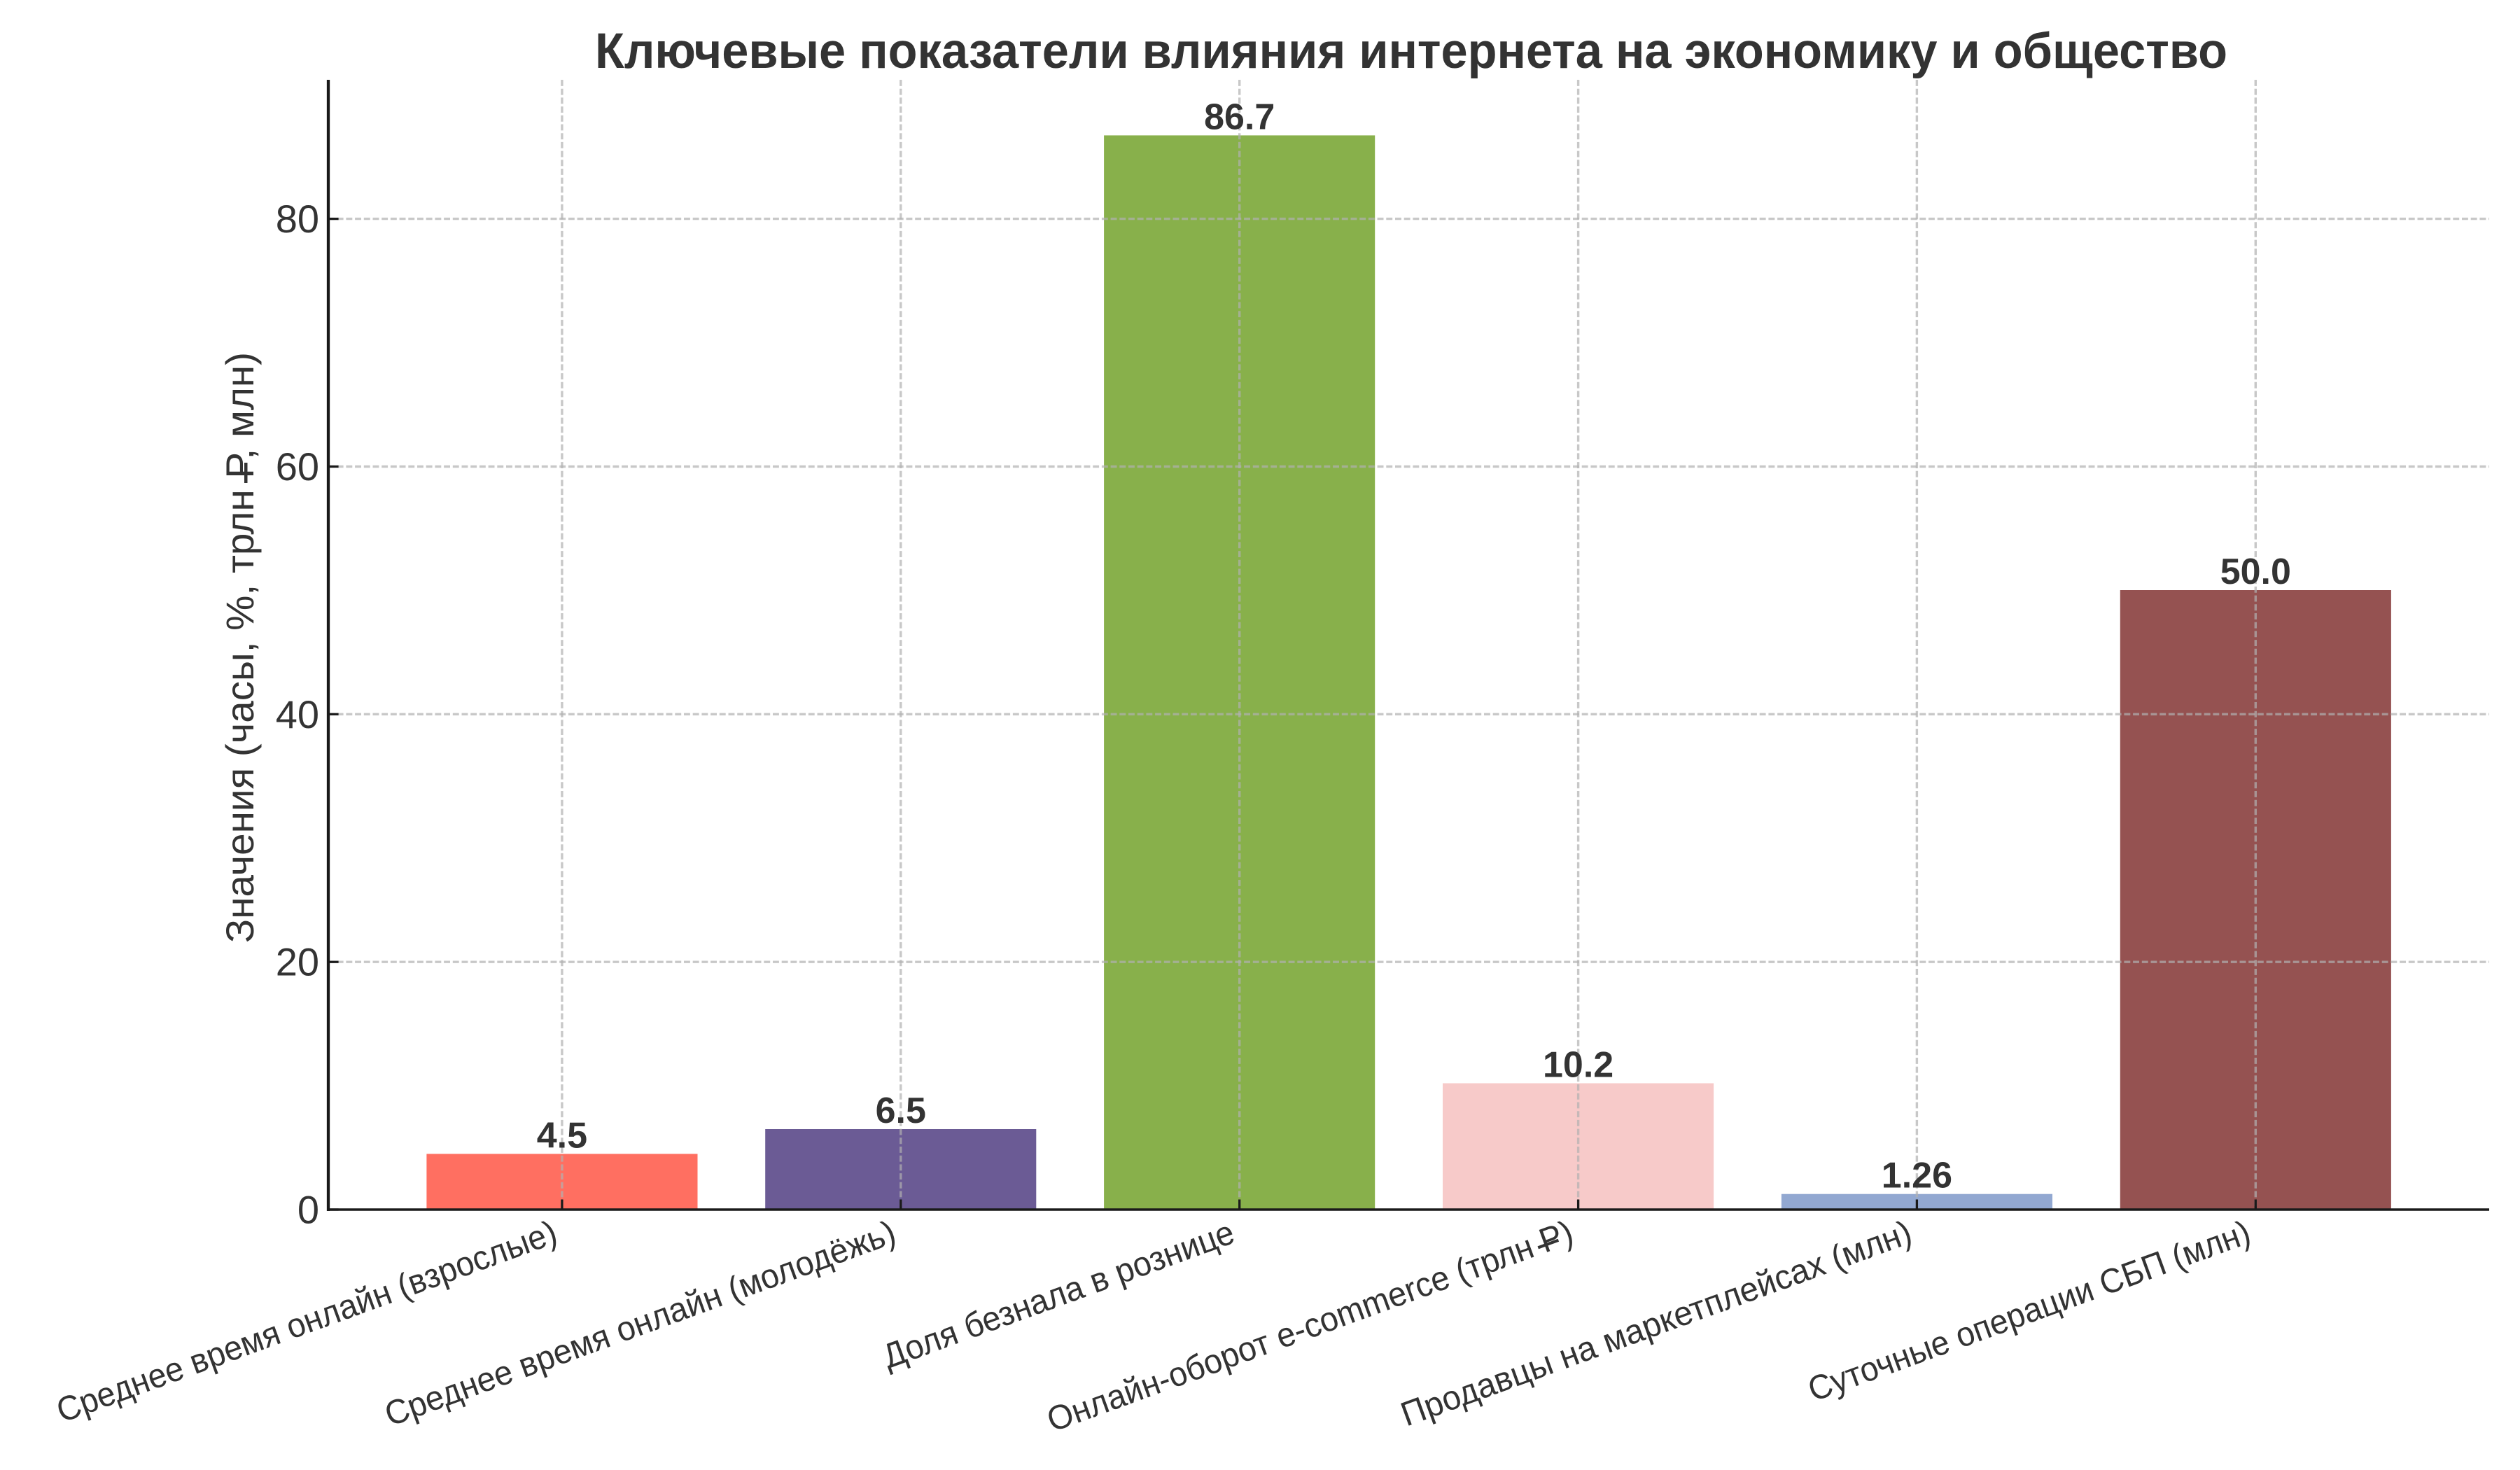 This screenshot has width=2520, height=1470. Describe the element at coordinates (240, 647) in the screenshot. I see `svg-text:Значения (часы, %, трлн Р, млн: Значения (часы, %, трлн Р, млн)` at that location.